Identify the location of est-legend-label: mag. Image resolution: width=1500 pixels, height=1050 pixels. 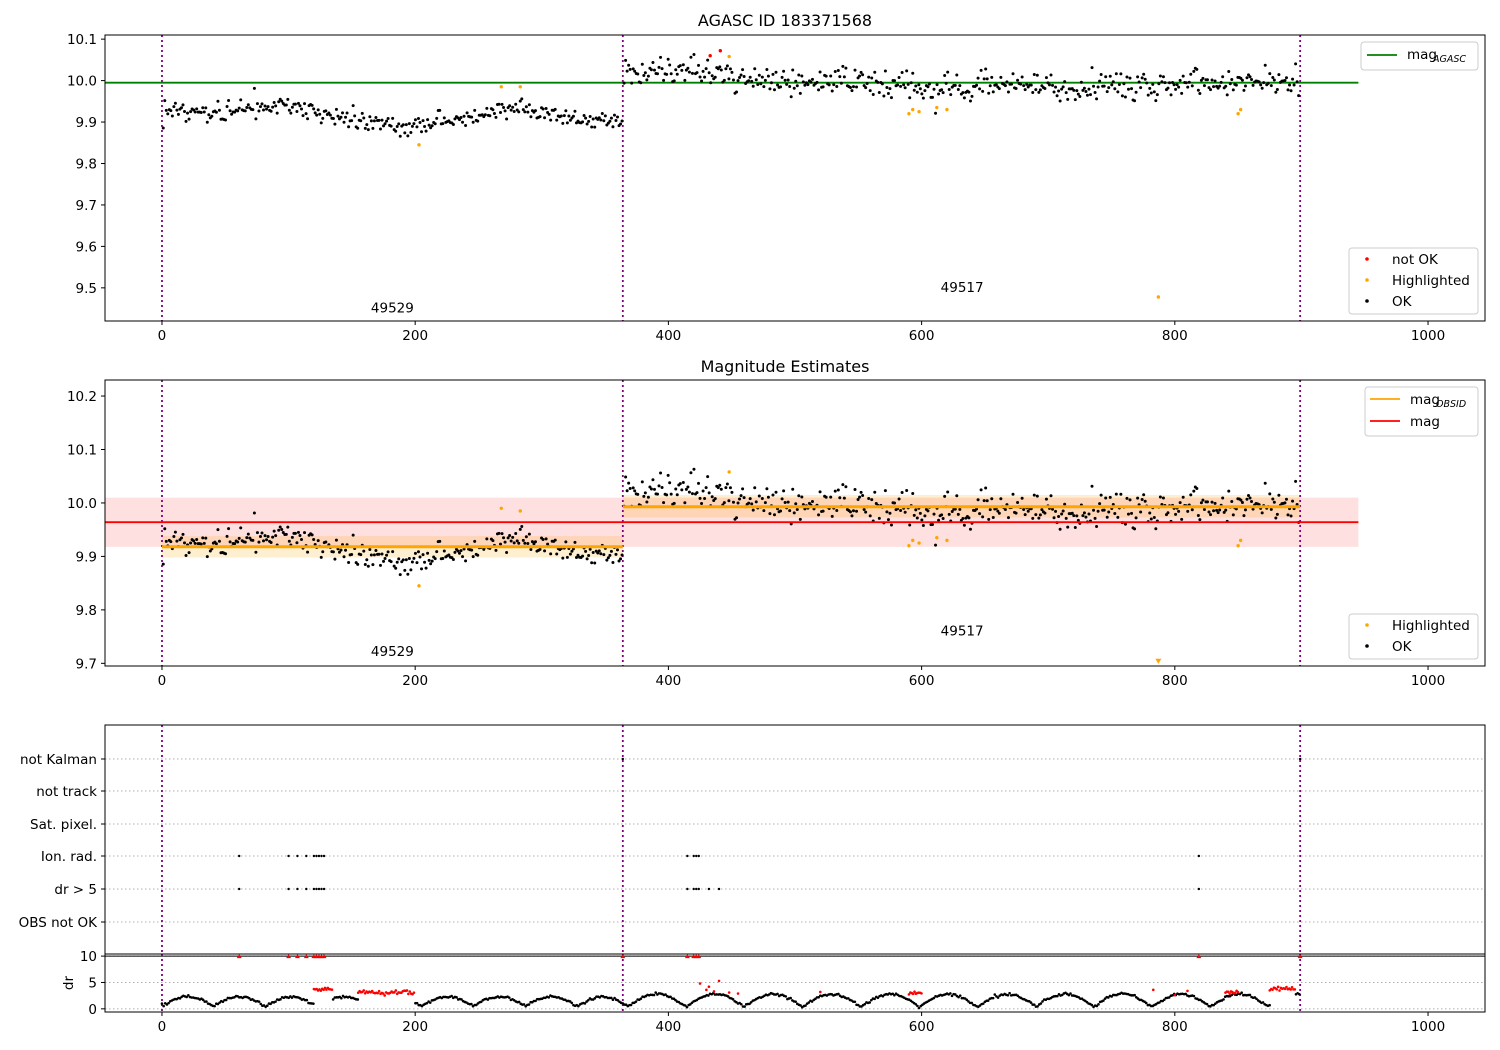
(1425, 422).